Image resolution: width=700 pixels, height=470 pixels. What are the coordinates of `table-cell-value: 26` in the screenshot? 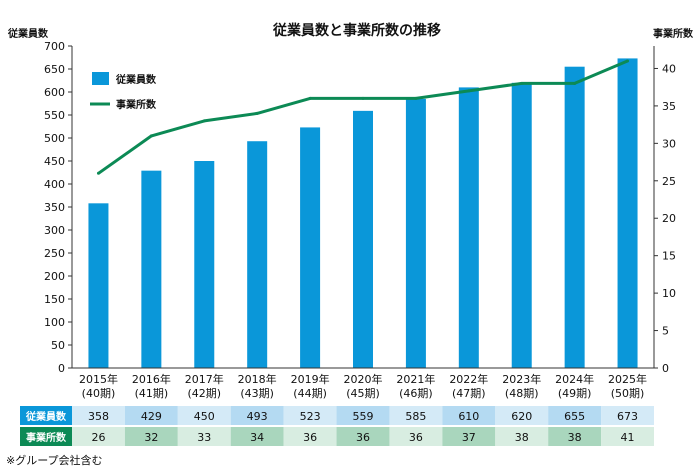 It's located at (98, 437).